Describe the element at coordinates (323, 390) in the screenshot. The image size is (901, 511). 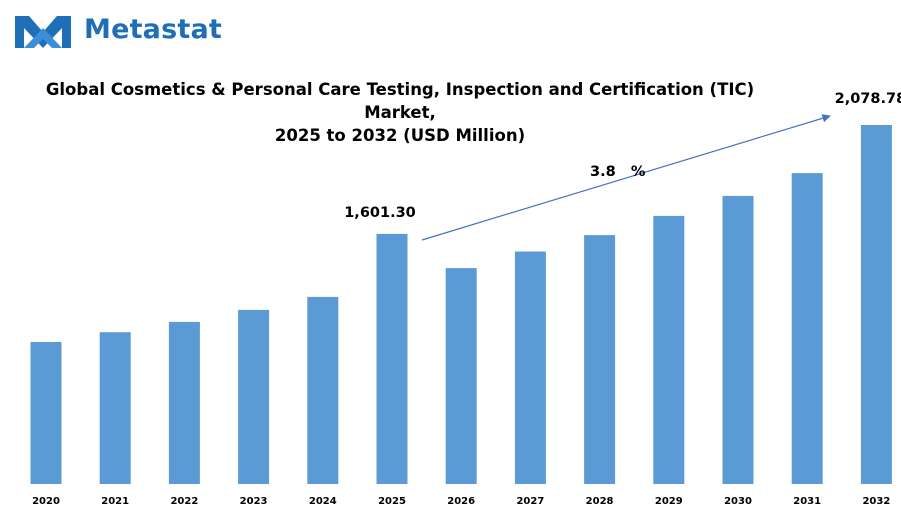
I see `bar-2024` at that location.